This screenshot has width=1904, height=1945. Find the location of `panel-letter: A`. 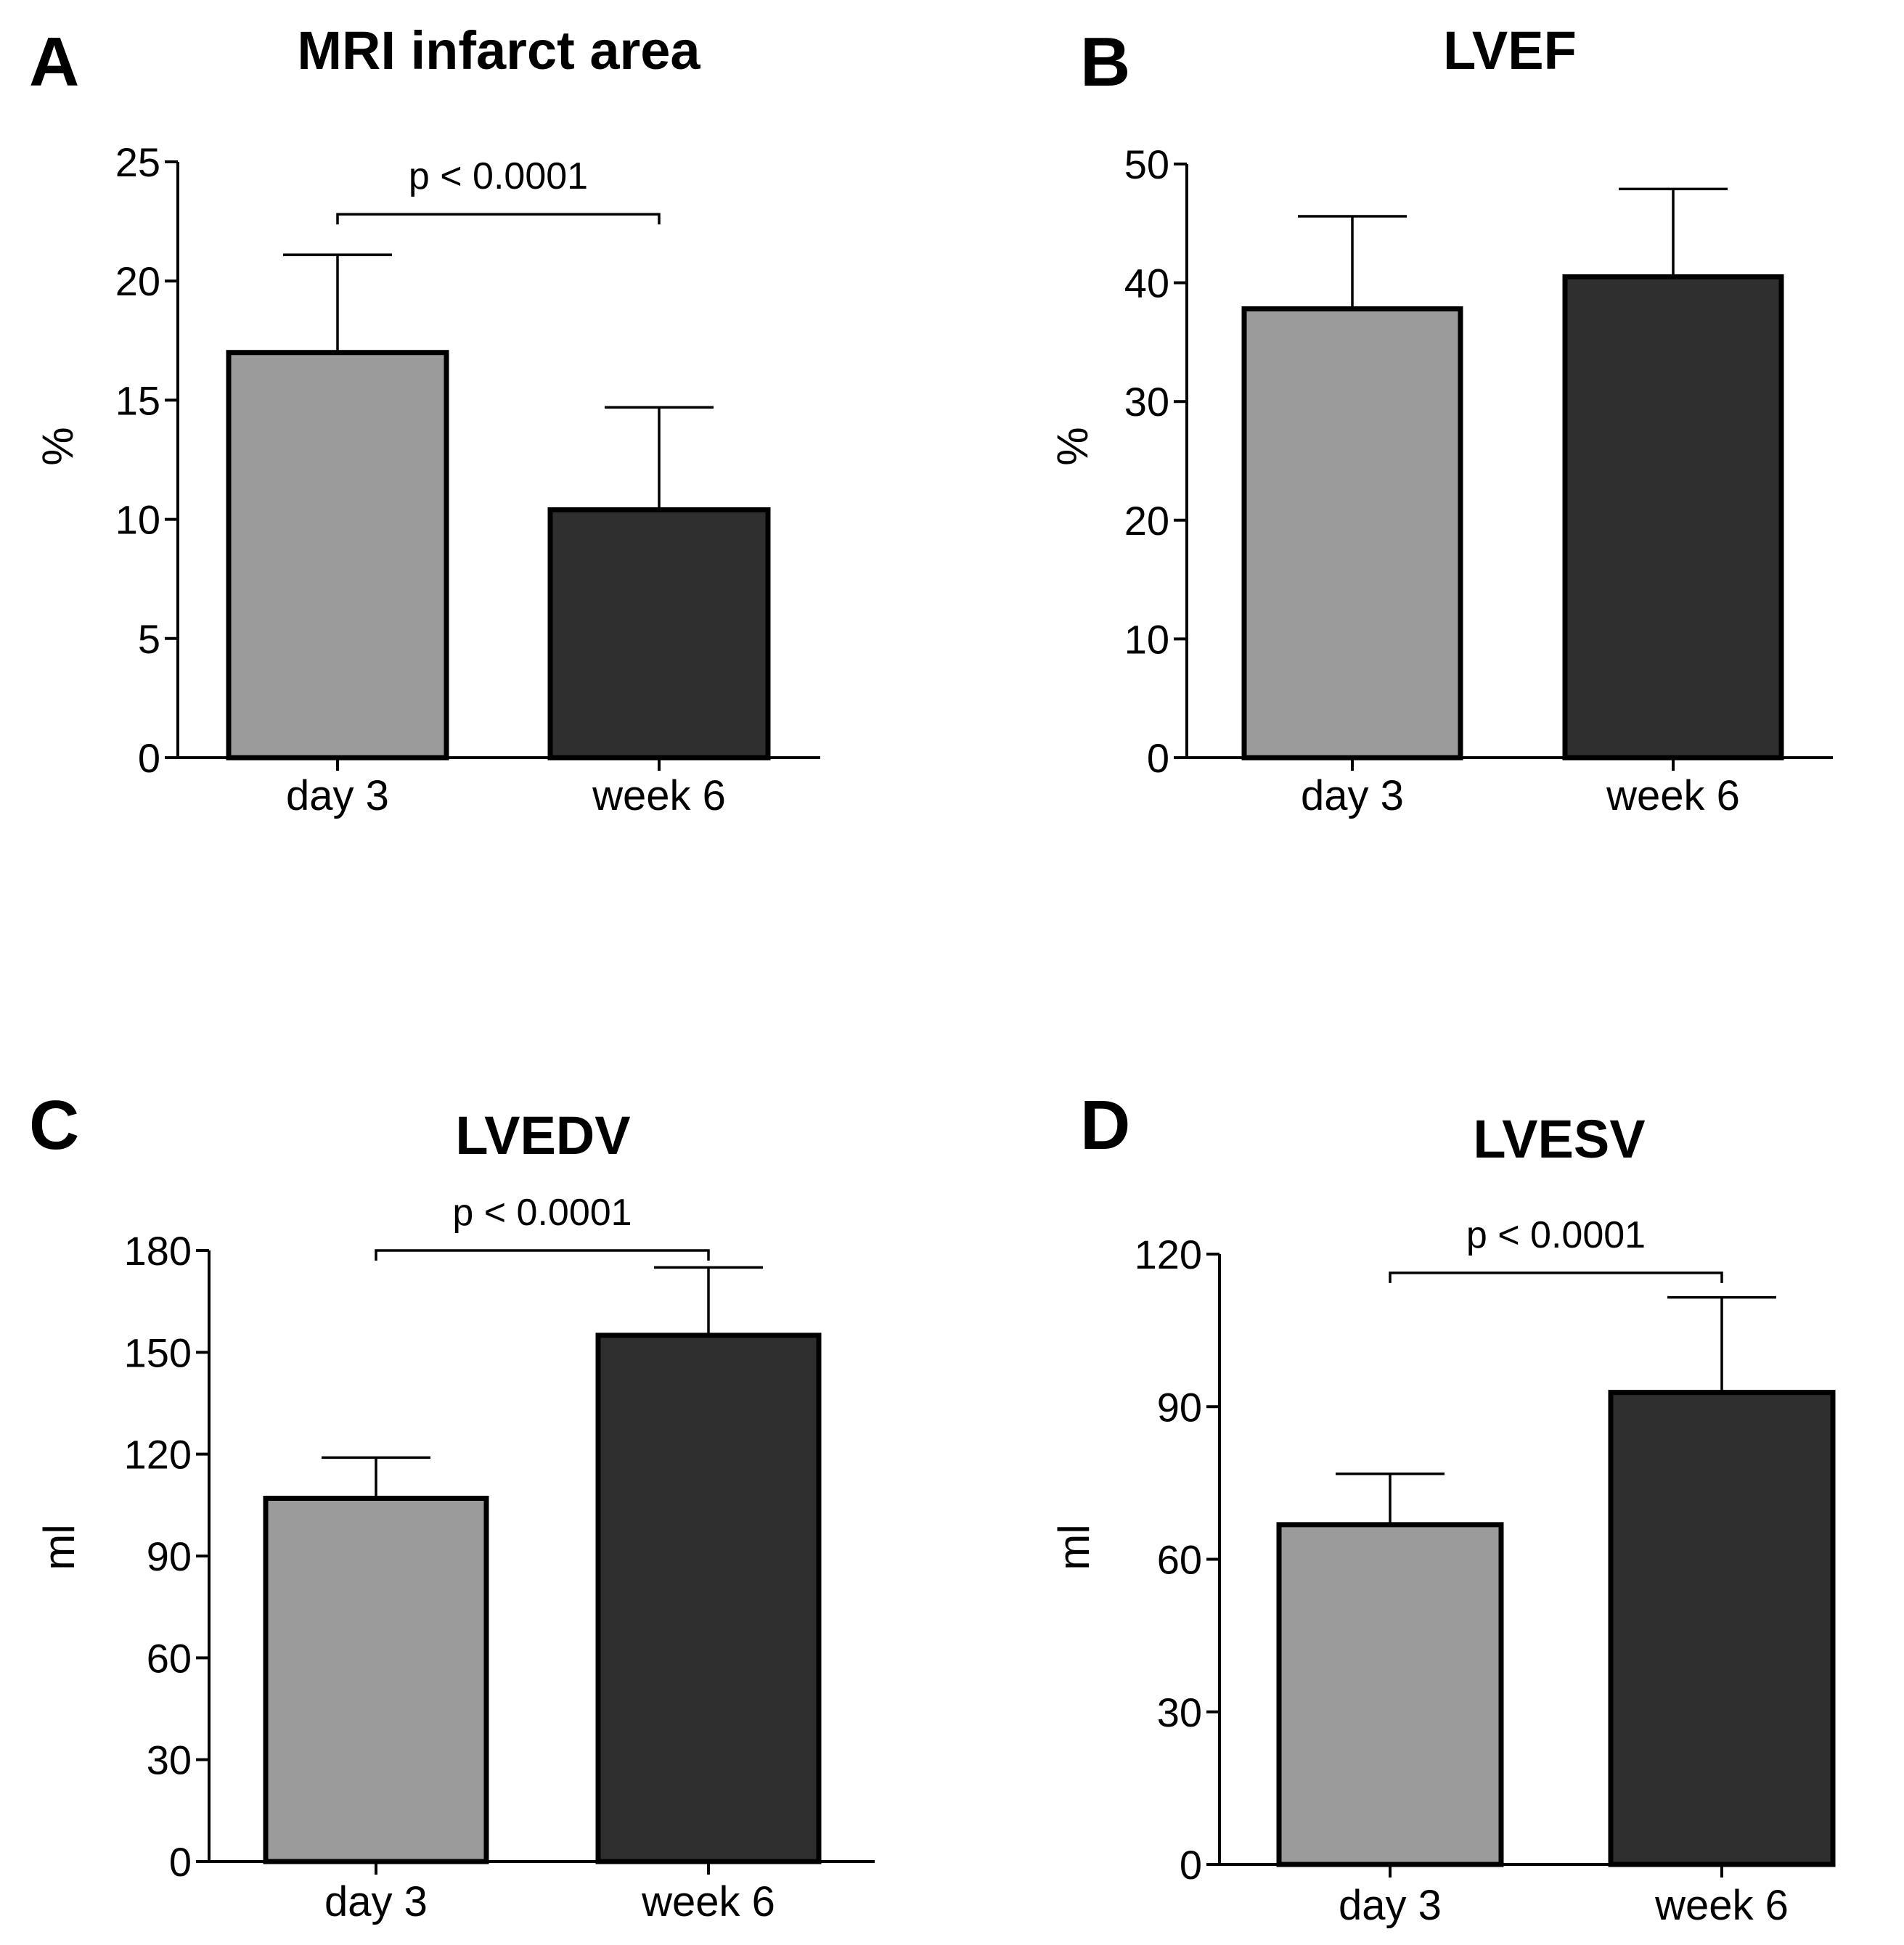

panel-letter: A is located at coordinates (54, 62).